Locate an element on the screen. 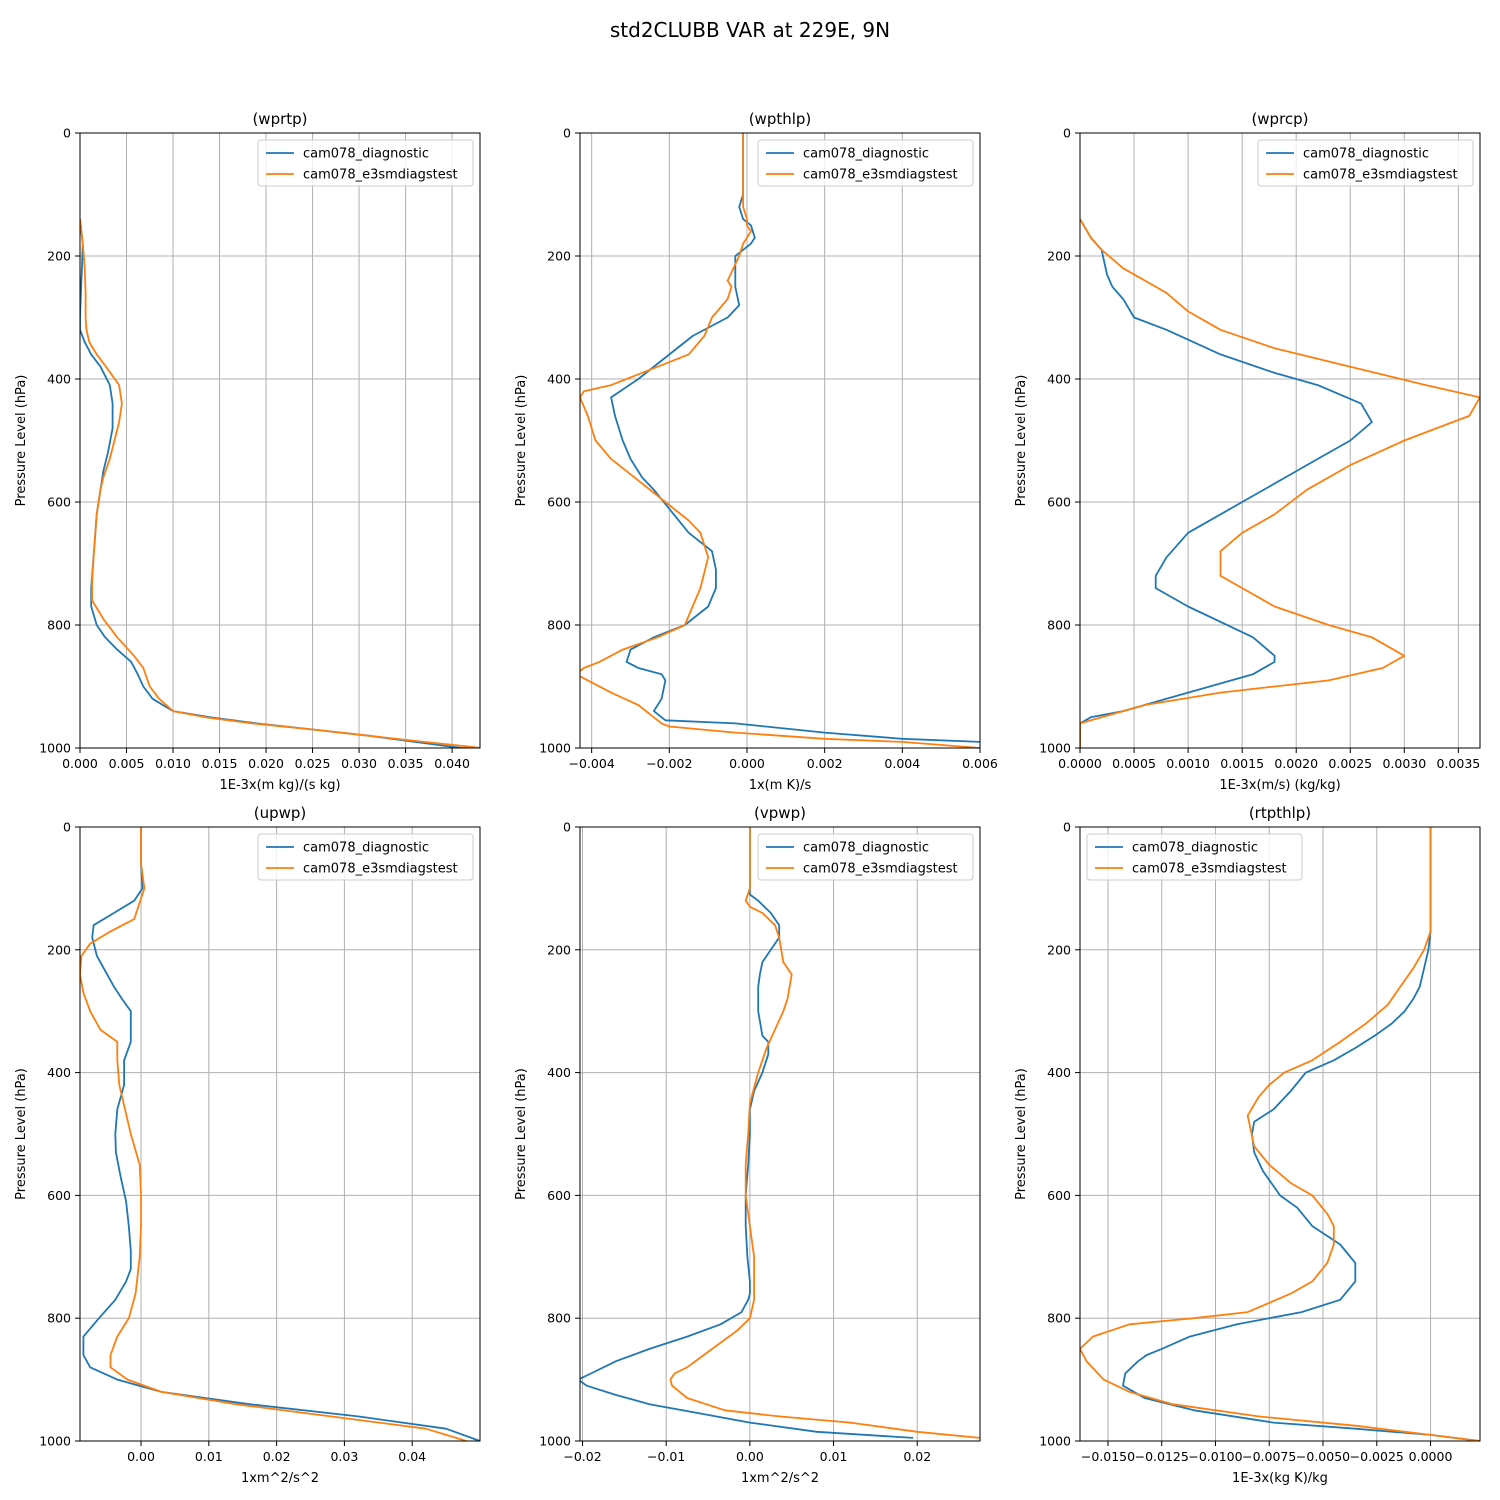 This screenshot has height=1500, width=1500. x-tick-label: 0.0035 is located at coordinates (1459, 763).